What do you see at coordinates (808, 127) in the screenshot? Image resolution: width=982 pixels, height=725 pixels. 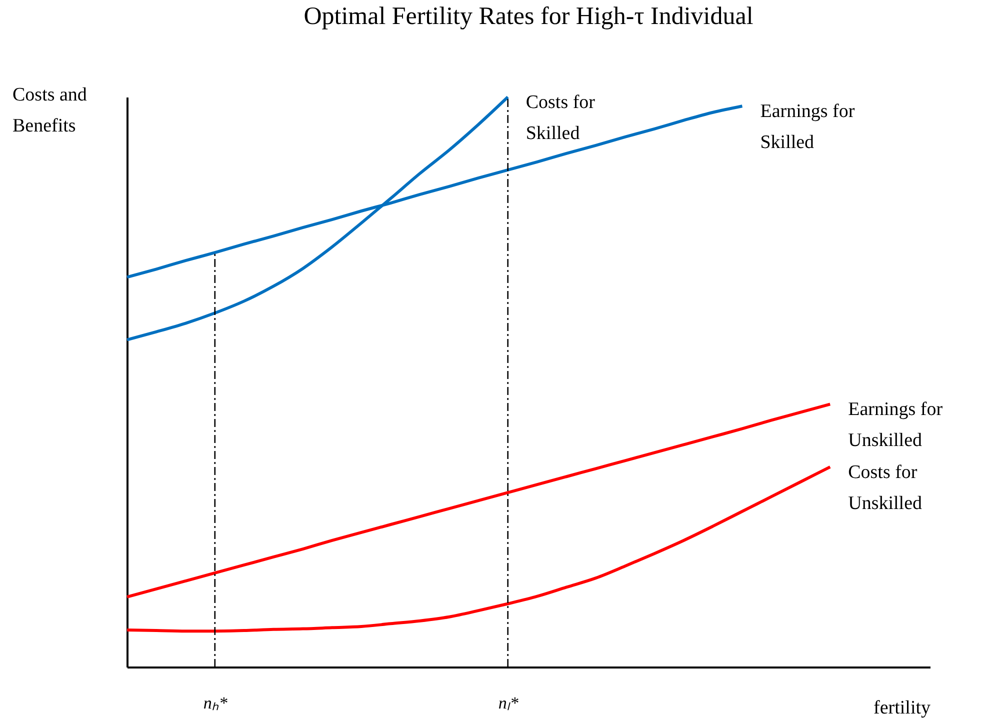 I see `series-label: Earnings for Skilled` at bounding box center [808, 127].